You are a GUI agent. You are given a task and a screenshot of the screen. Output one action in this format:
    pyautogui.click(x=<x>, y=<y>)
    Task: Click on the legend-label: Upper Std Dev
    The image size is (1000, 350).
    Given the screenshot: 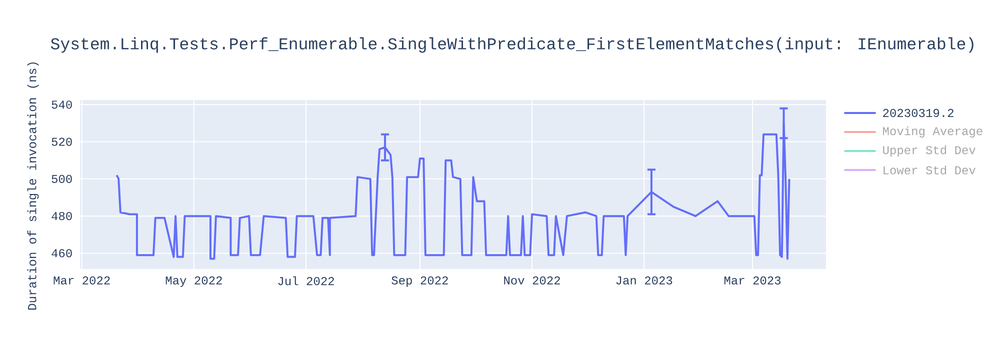 What is the action you would take?
    pyautogui.click(x=929, y=151)
    